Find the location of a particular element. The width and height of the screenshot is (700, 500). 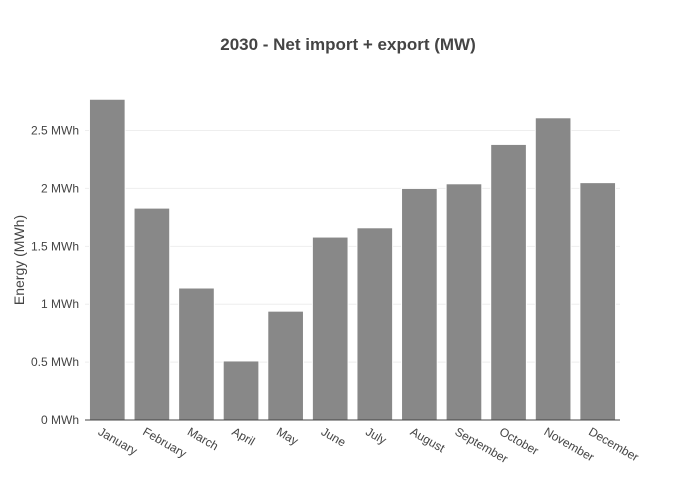

x-tick-label: January is located at coordinates (118, 440).